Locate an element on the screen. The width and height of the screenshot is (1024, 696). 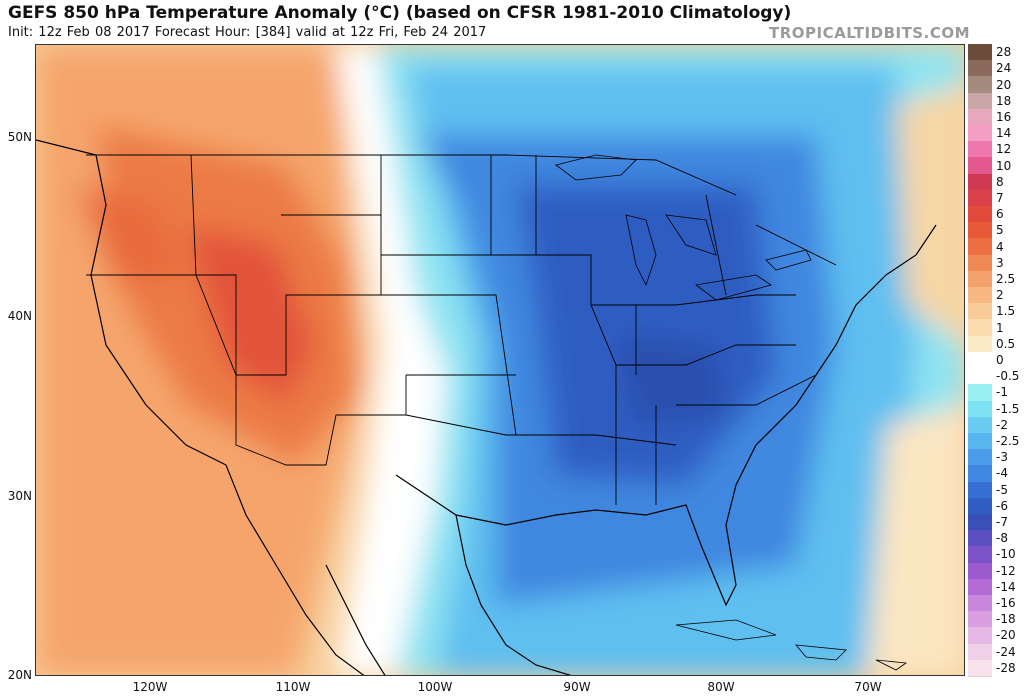
colorbar-label: -16 is located at coordinates (1006, 603).